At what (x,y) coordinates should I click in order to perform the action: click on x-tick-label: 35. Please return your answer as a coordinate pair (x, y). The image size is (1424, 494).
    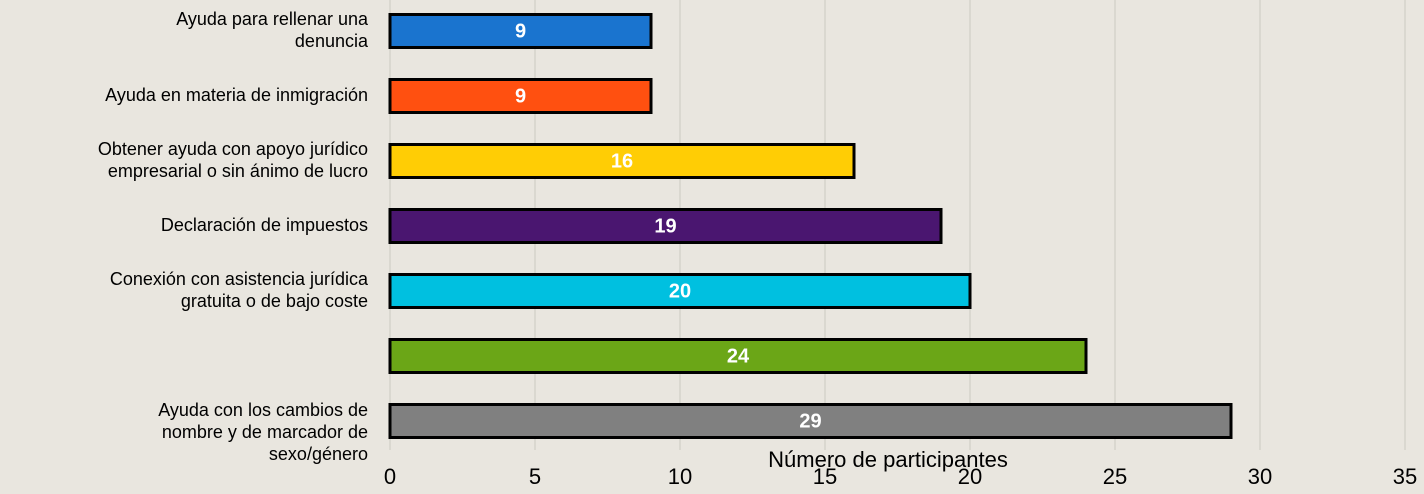
    Looking at the image, I should click on (1405, 476).